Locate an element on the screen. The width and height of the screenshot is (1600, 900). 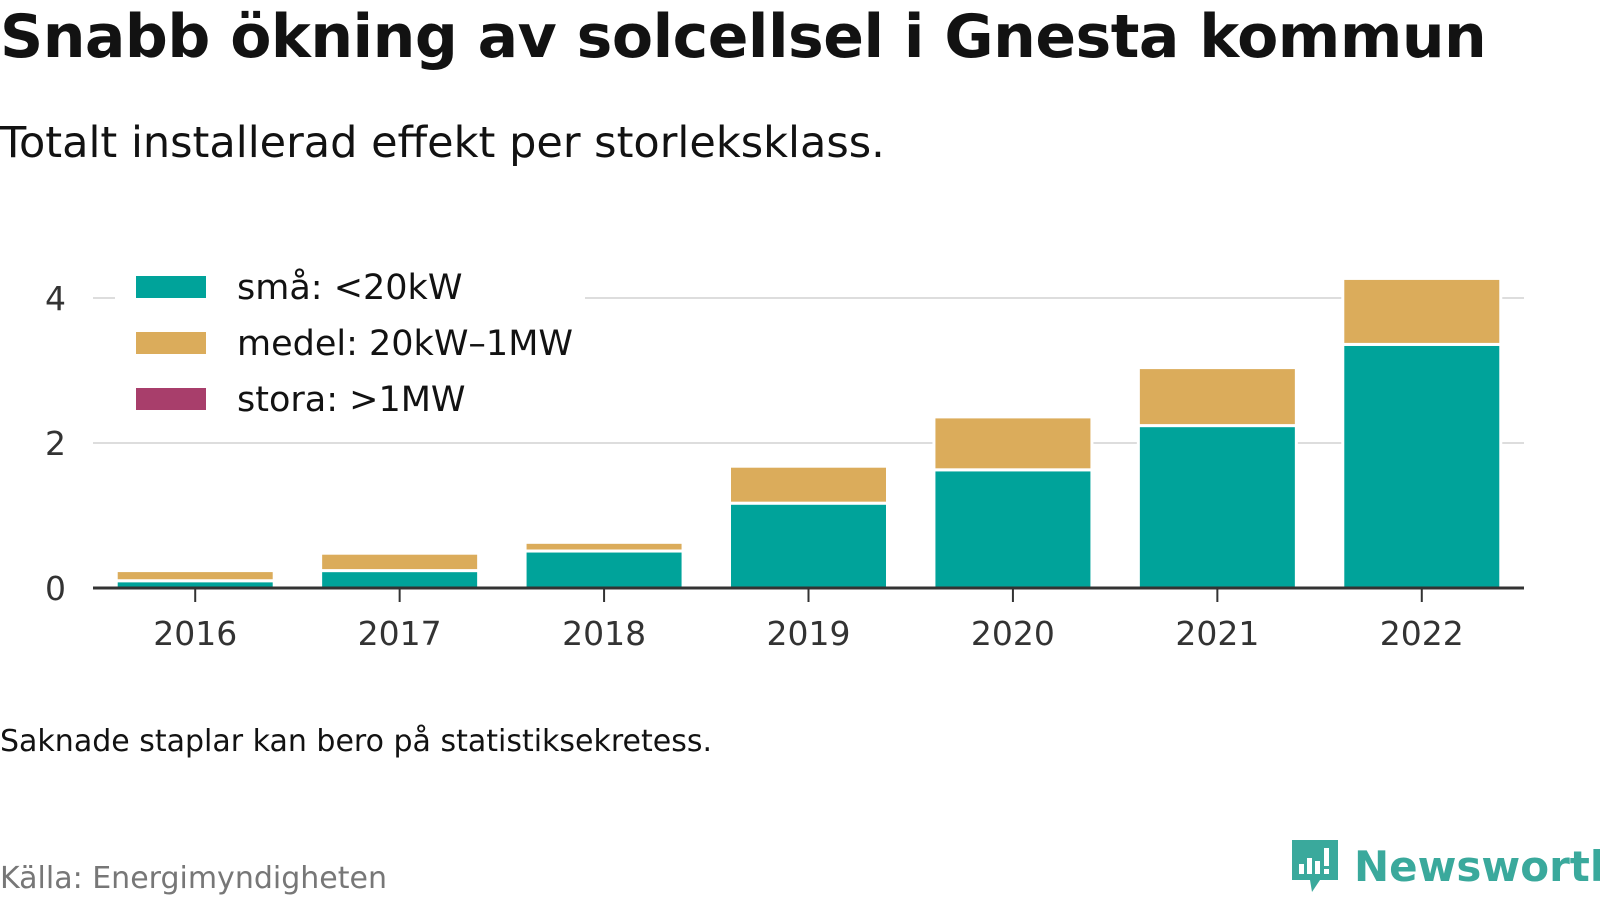
x-tick-label: 2018 is located at coordinates (604, 633).